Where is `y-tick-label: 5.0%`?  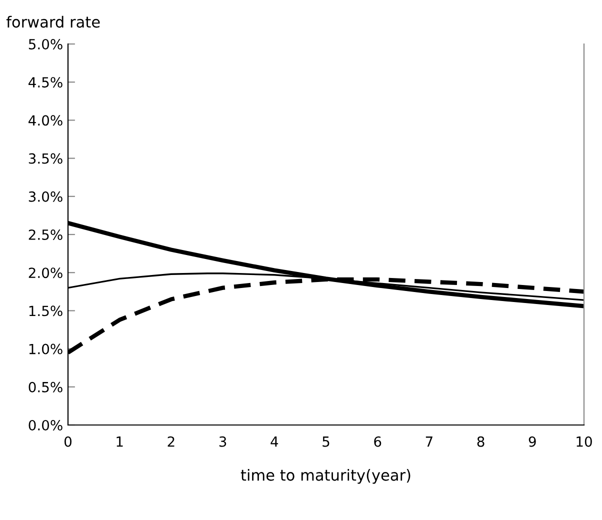
y-tick-label: 5.0% is located at coordinates (45, 44).